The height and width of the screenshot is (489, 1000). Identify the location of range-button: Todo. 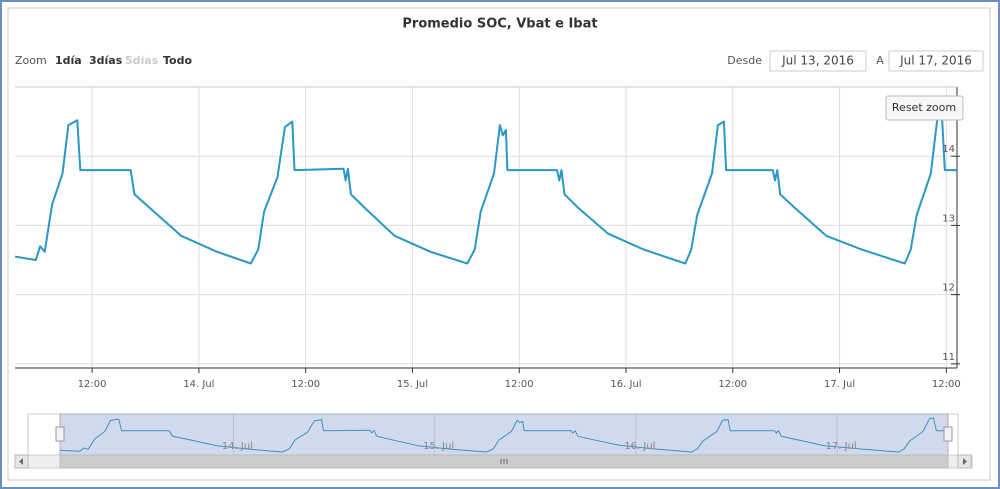
(177, 60).